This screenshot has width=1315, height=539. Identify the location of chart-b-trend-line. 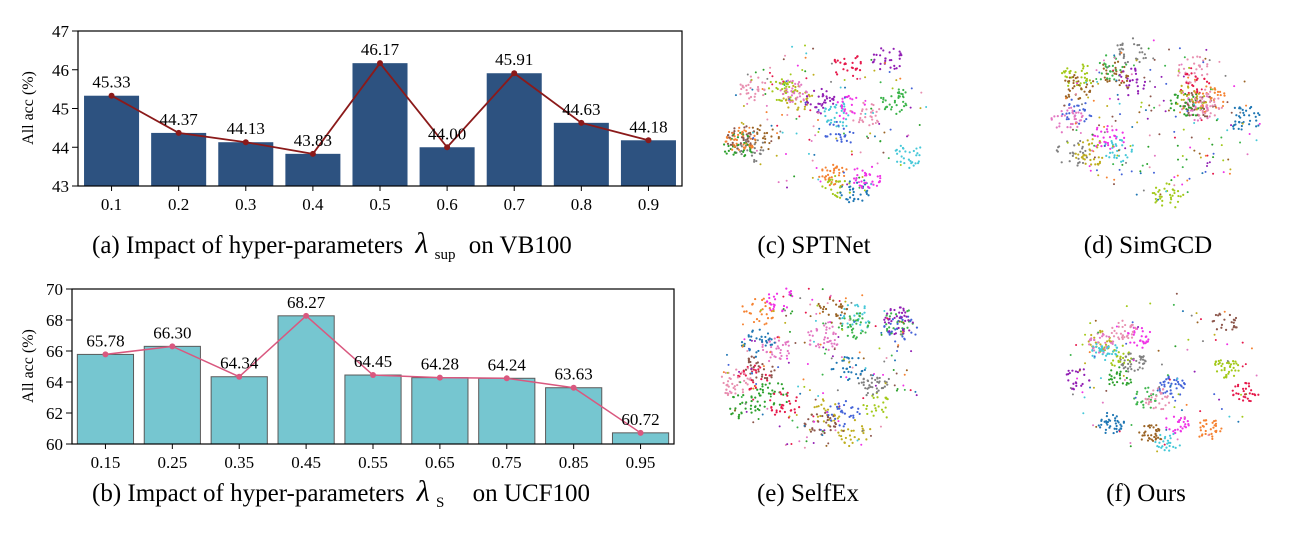
(373, 374).